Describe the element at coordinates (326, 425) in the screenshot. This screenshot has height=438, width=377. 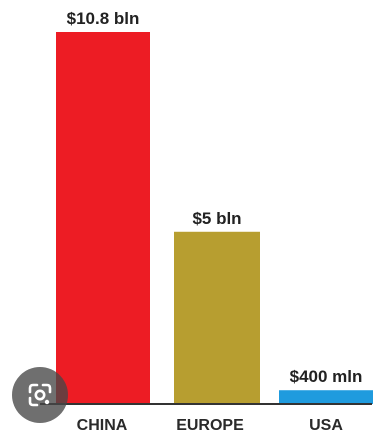
I see `category-label-usa: USA` at that location.